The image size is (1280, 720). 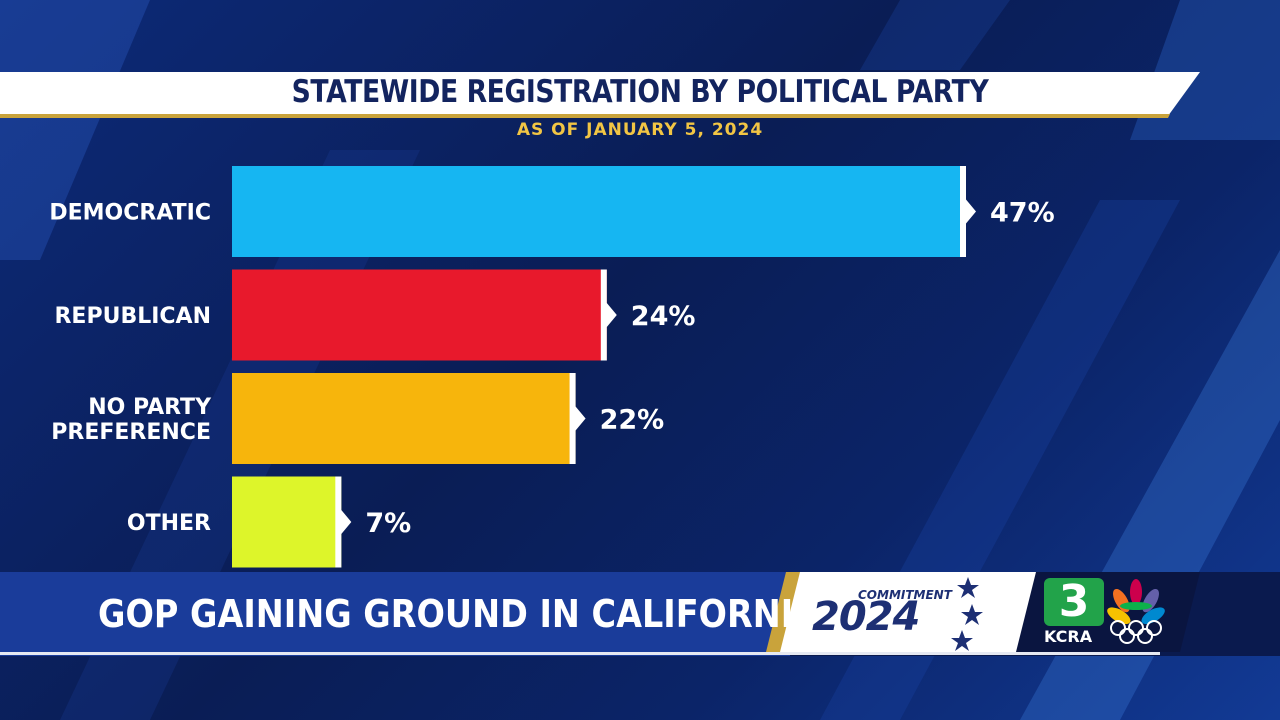 What do you see at coordinates (131, 432) in the screenshot?
I see `category-label-2-line-1: PREFERENCE` at bounding box center [131, 432].